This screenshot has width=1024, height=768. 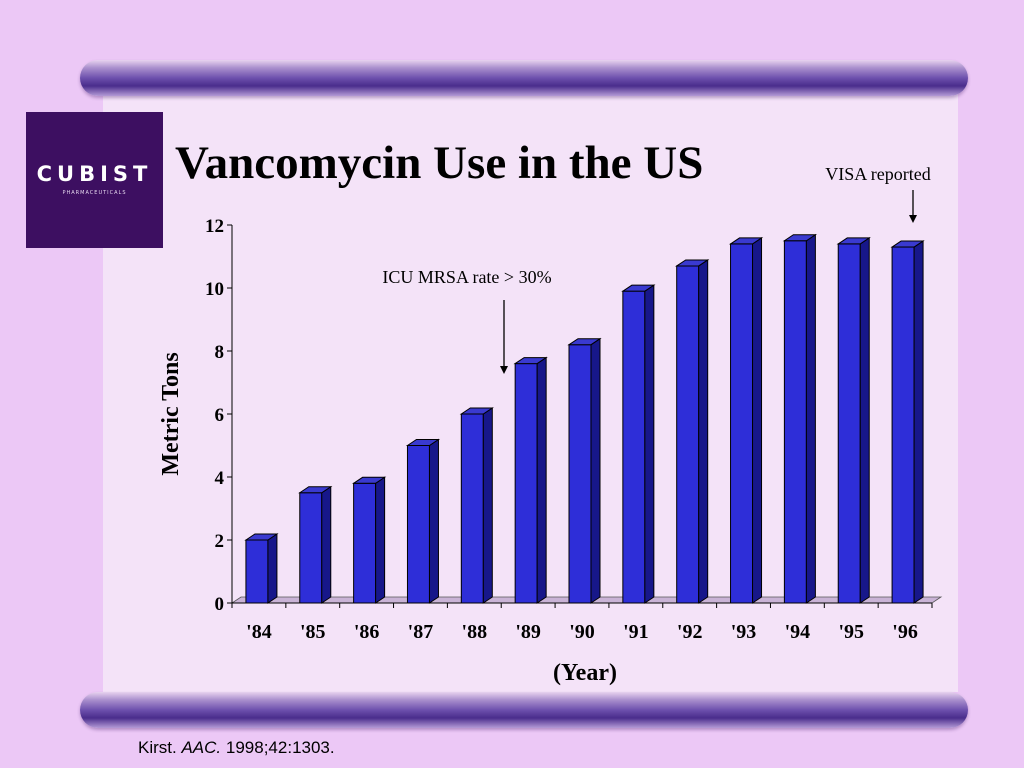 I want to click on x-tick-label: '85, so click(x=313, y=632).